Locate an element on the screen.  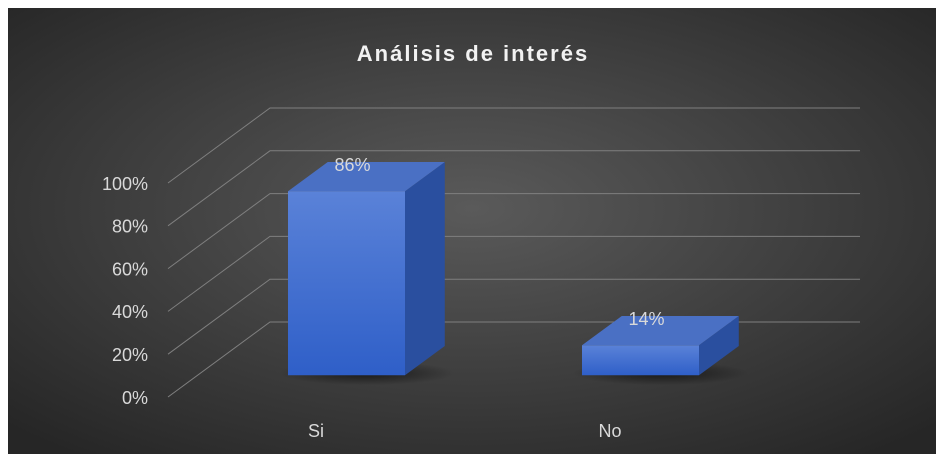
y-tick-label: 20% is located at coordinates (130, 355).